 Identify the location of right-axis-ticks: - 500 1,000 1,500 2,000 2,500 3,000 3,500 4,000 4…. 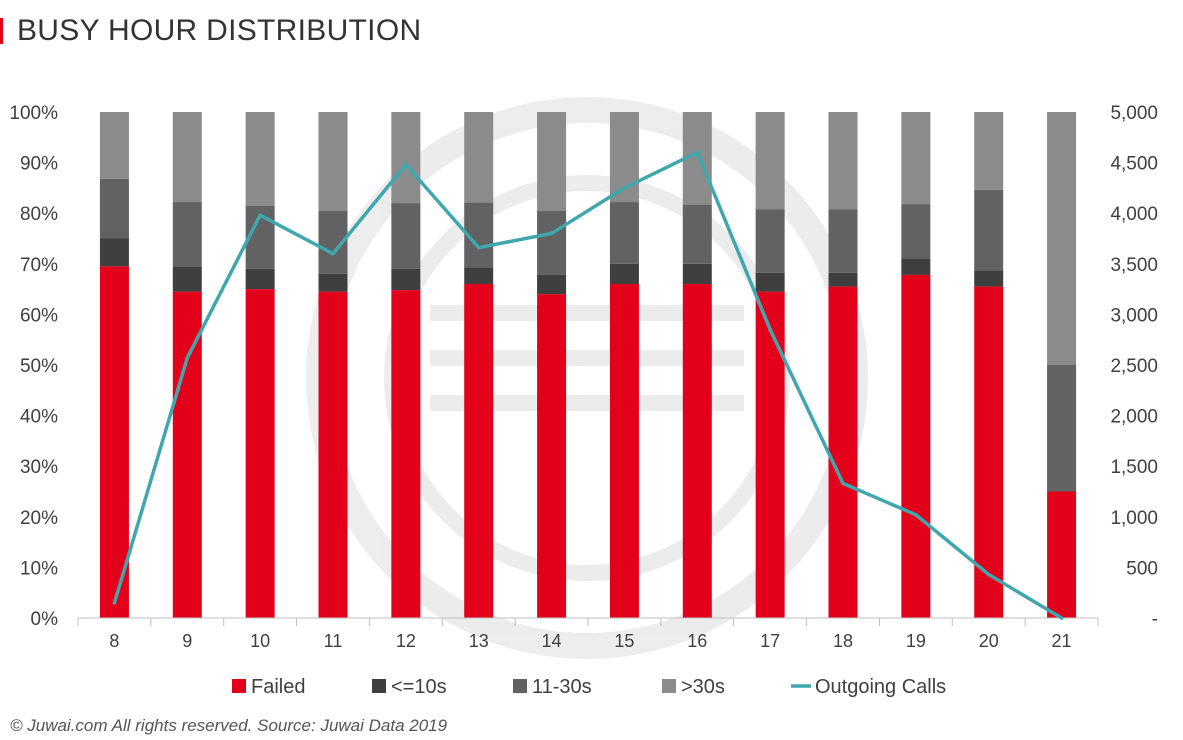
(1134, 366).